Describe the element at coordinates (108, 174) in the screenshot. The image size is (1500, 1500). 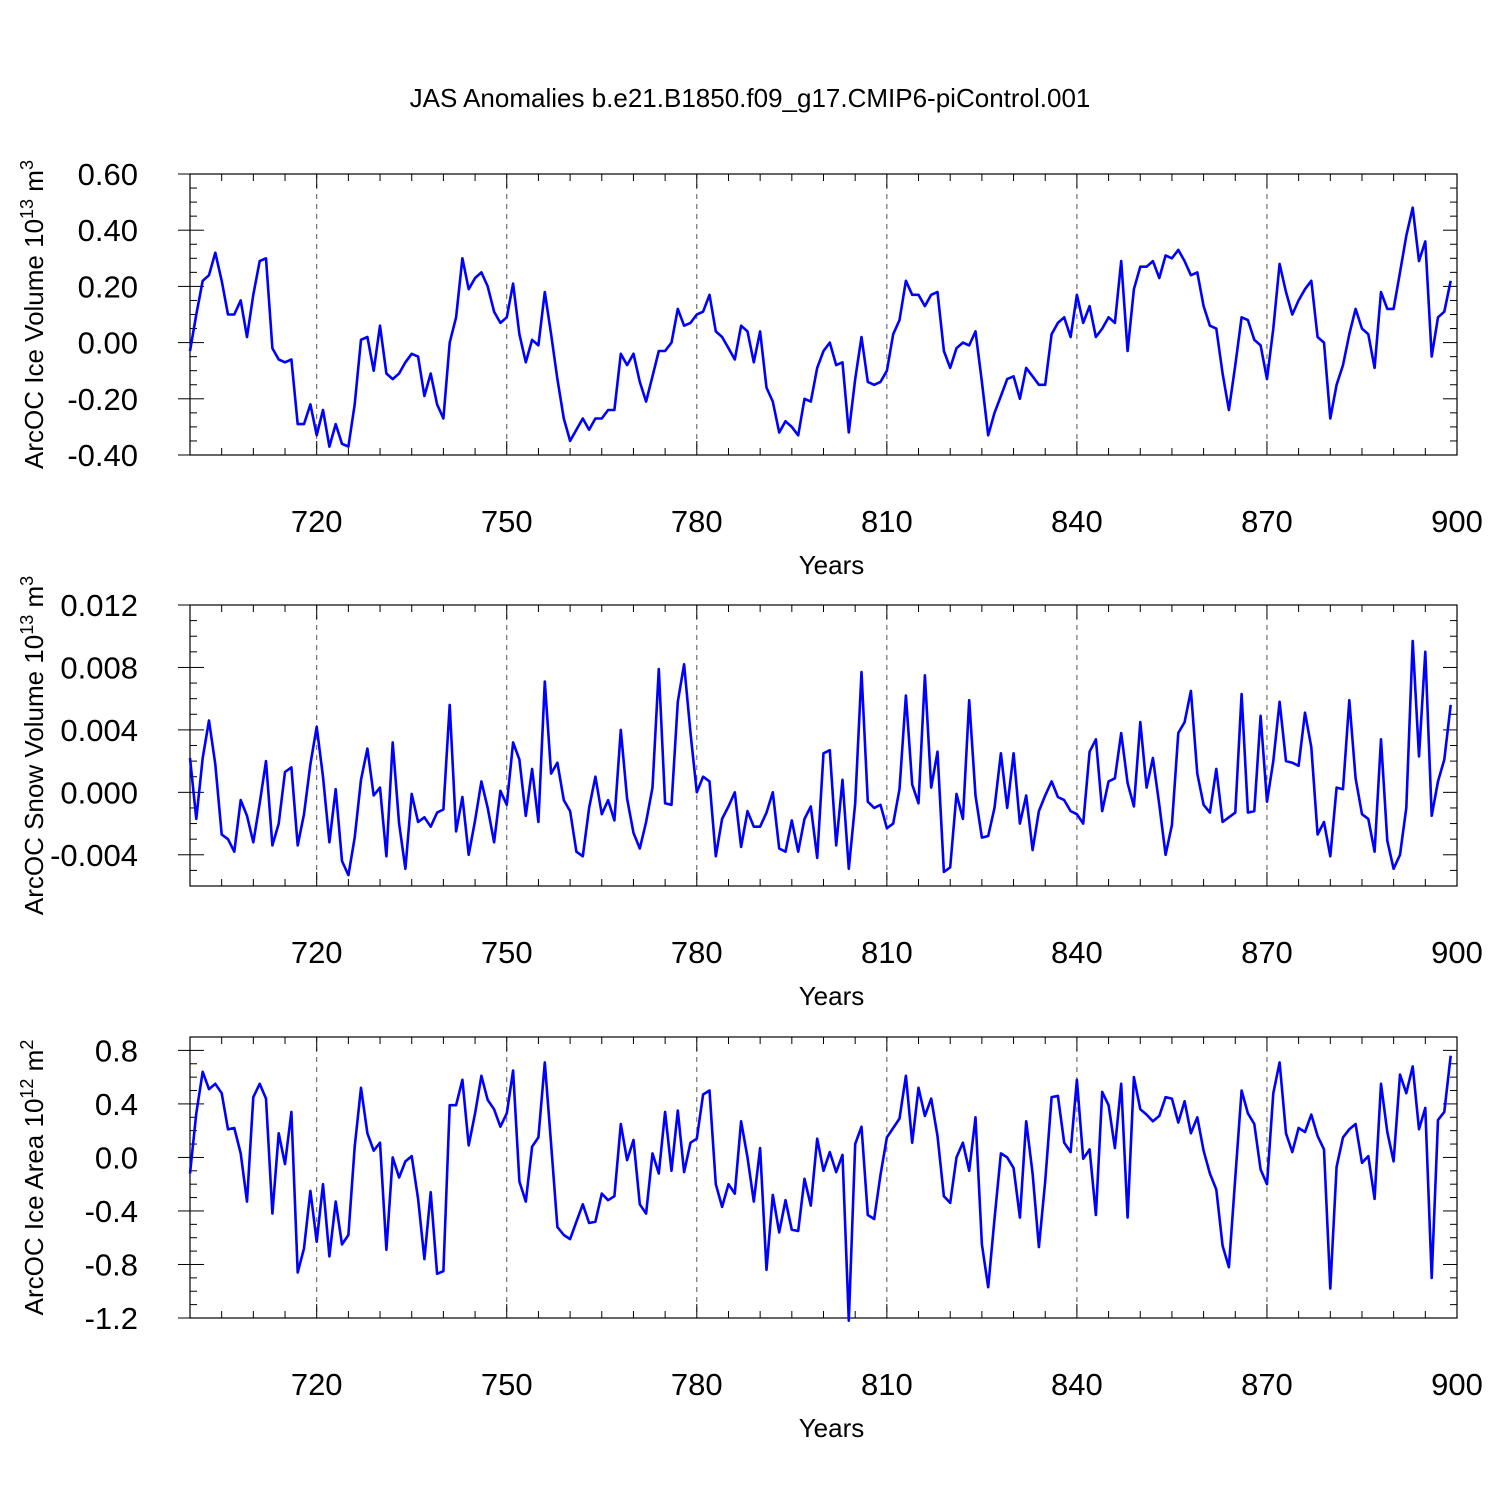
I see `y-tick-label: 0.60` at that location.